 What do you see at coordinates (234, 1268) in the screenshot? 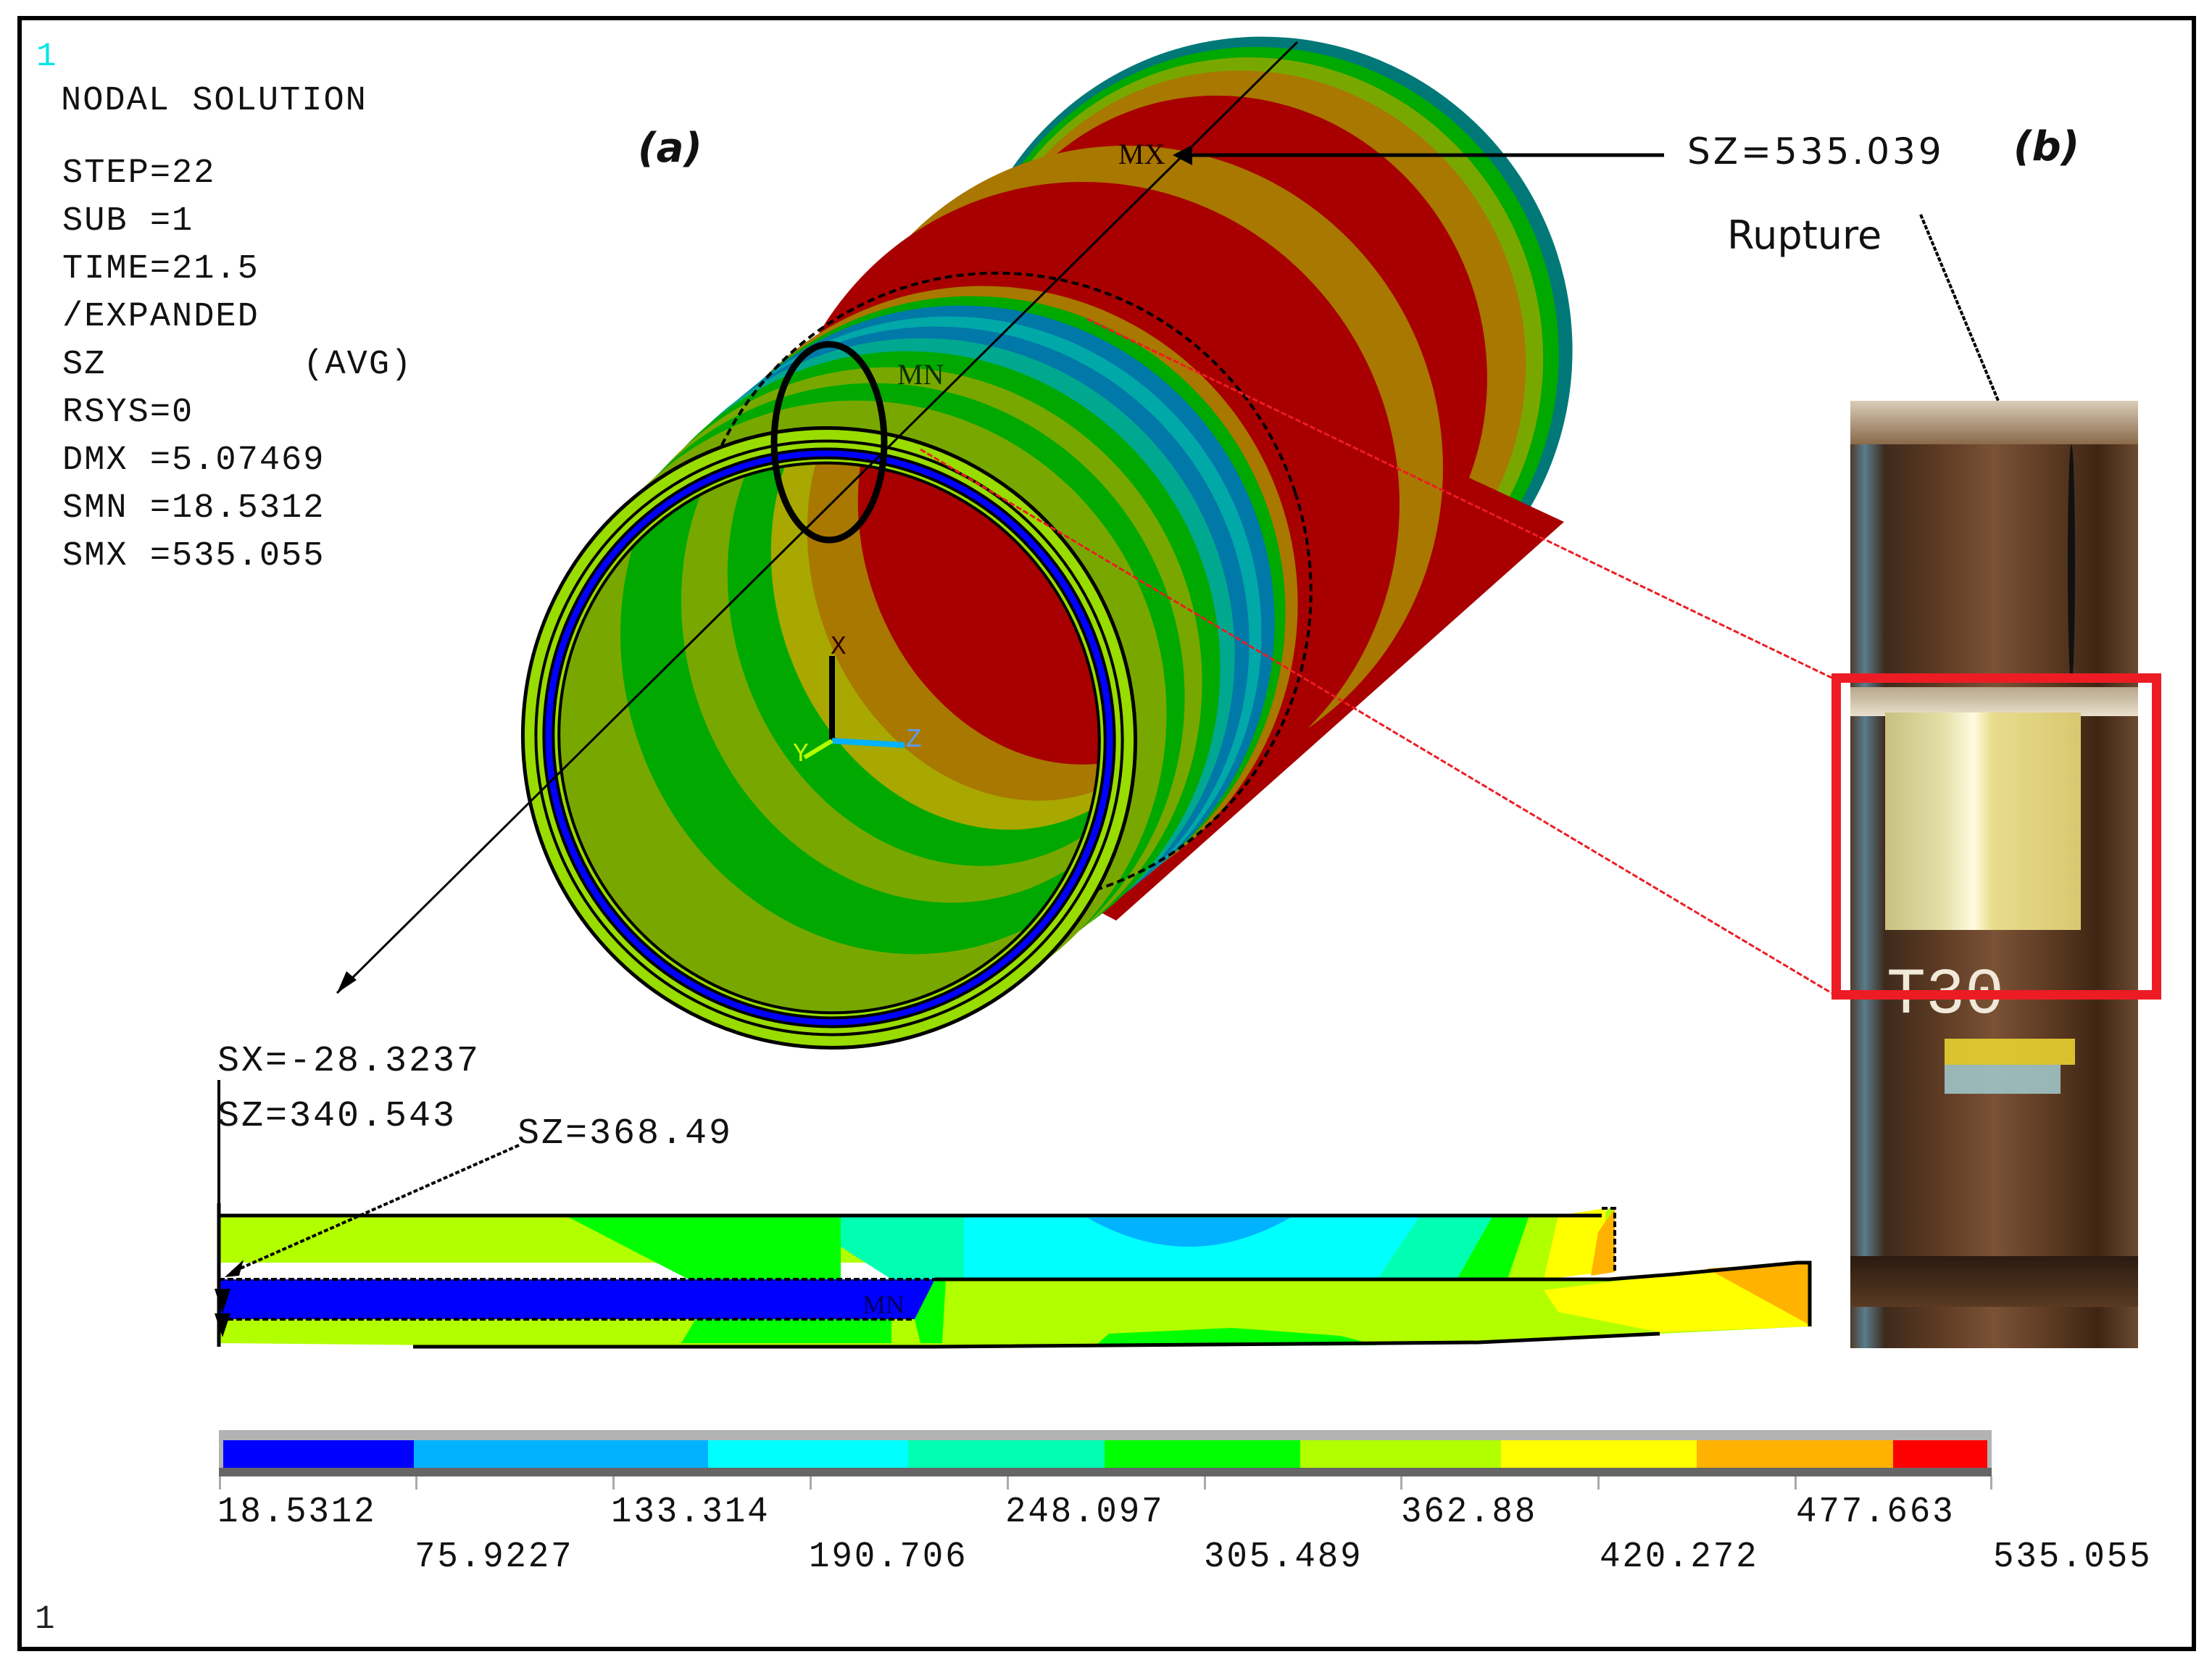
I see `arrow-icon` at bounding box center [234, 1268].